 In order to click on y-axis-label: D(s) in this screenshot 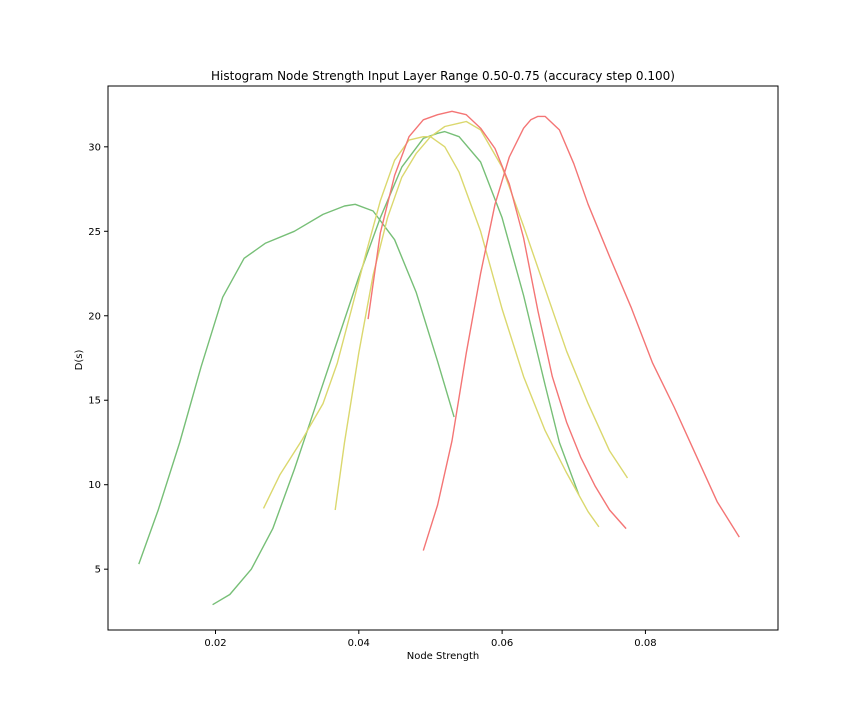, I will do `click(79, 360)`.